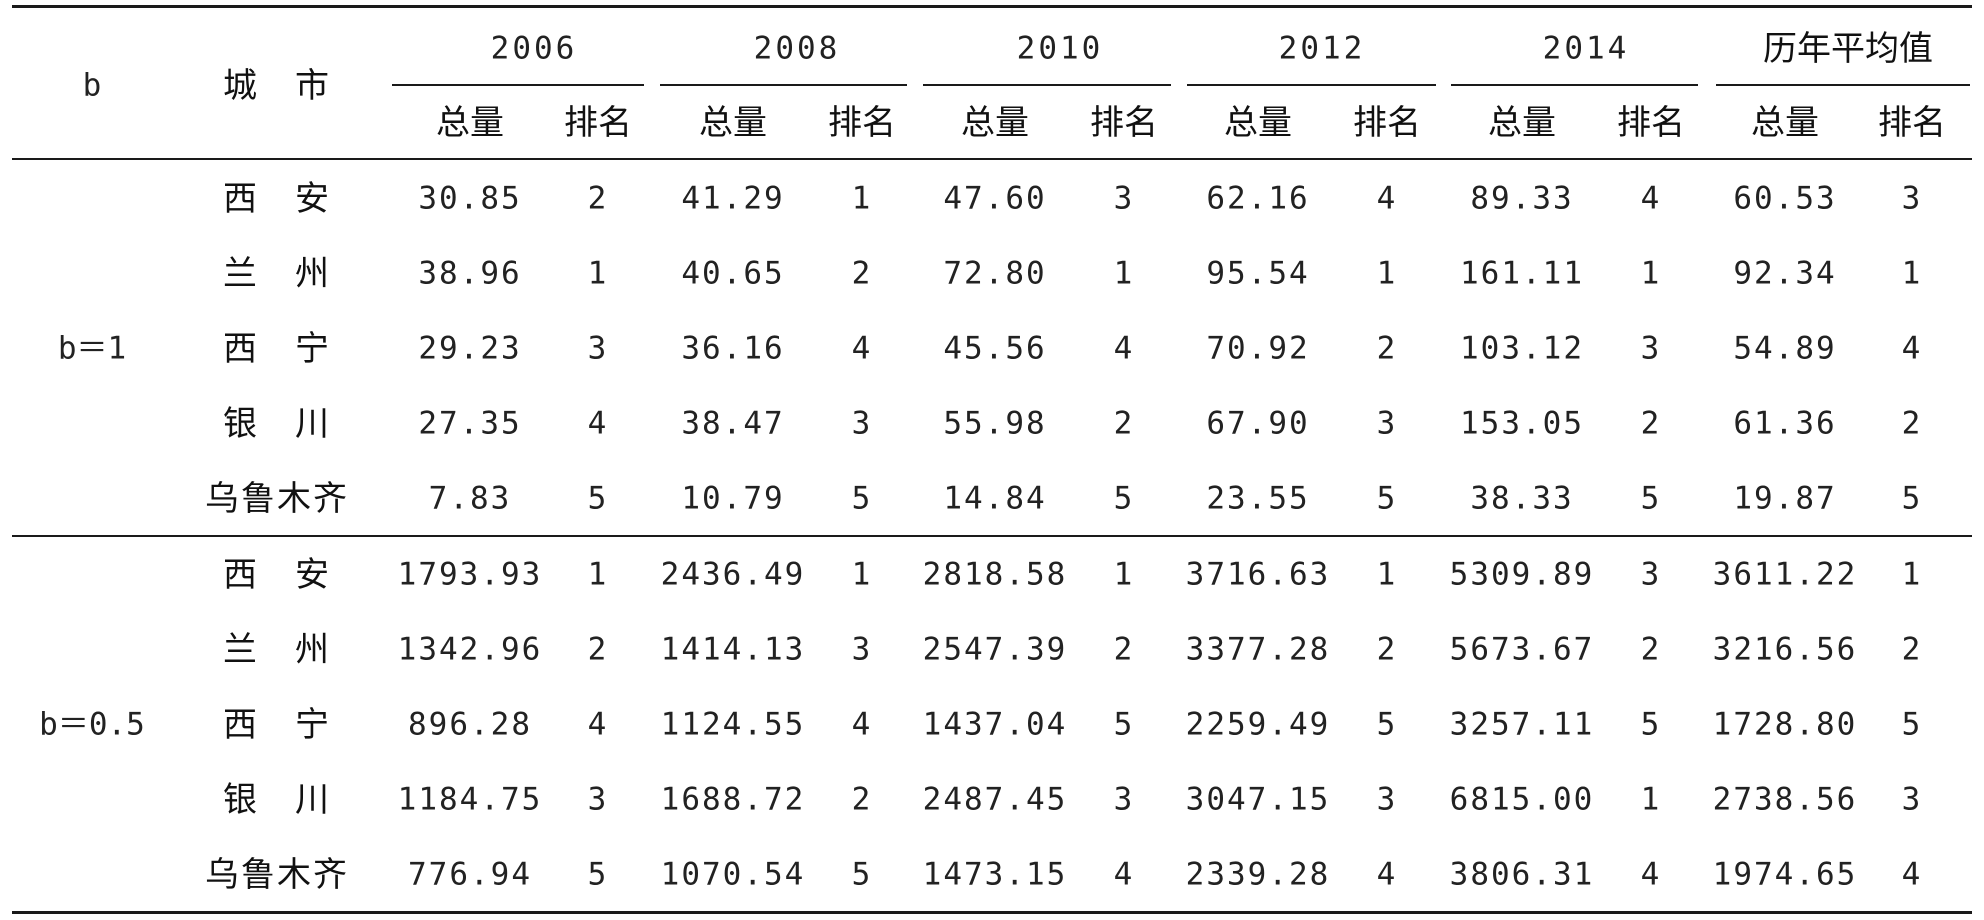 The image size is (1984, 920). What do you see at coordinates (1785, 799) in the screenshot?
I see `total-cell: 2738.56` at bounding box center [1785, 799].